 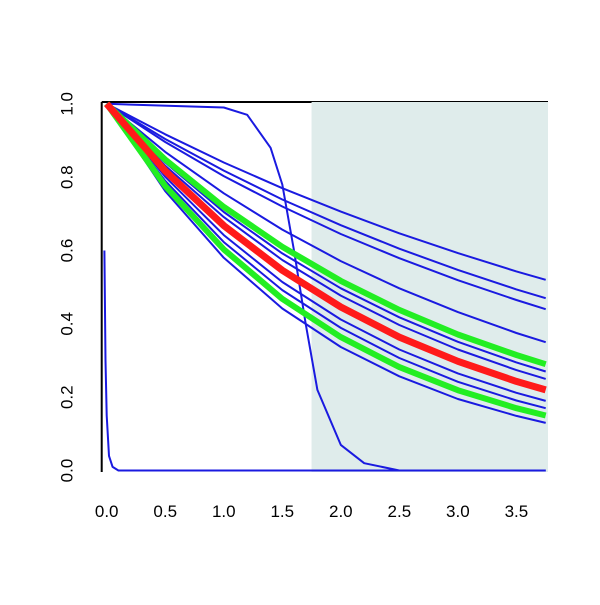 What do you see at coordinates (165, 511) in the screenshot?
I see `x-tick-label: 0.5` at bounding box center [165, 511].